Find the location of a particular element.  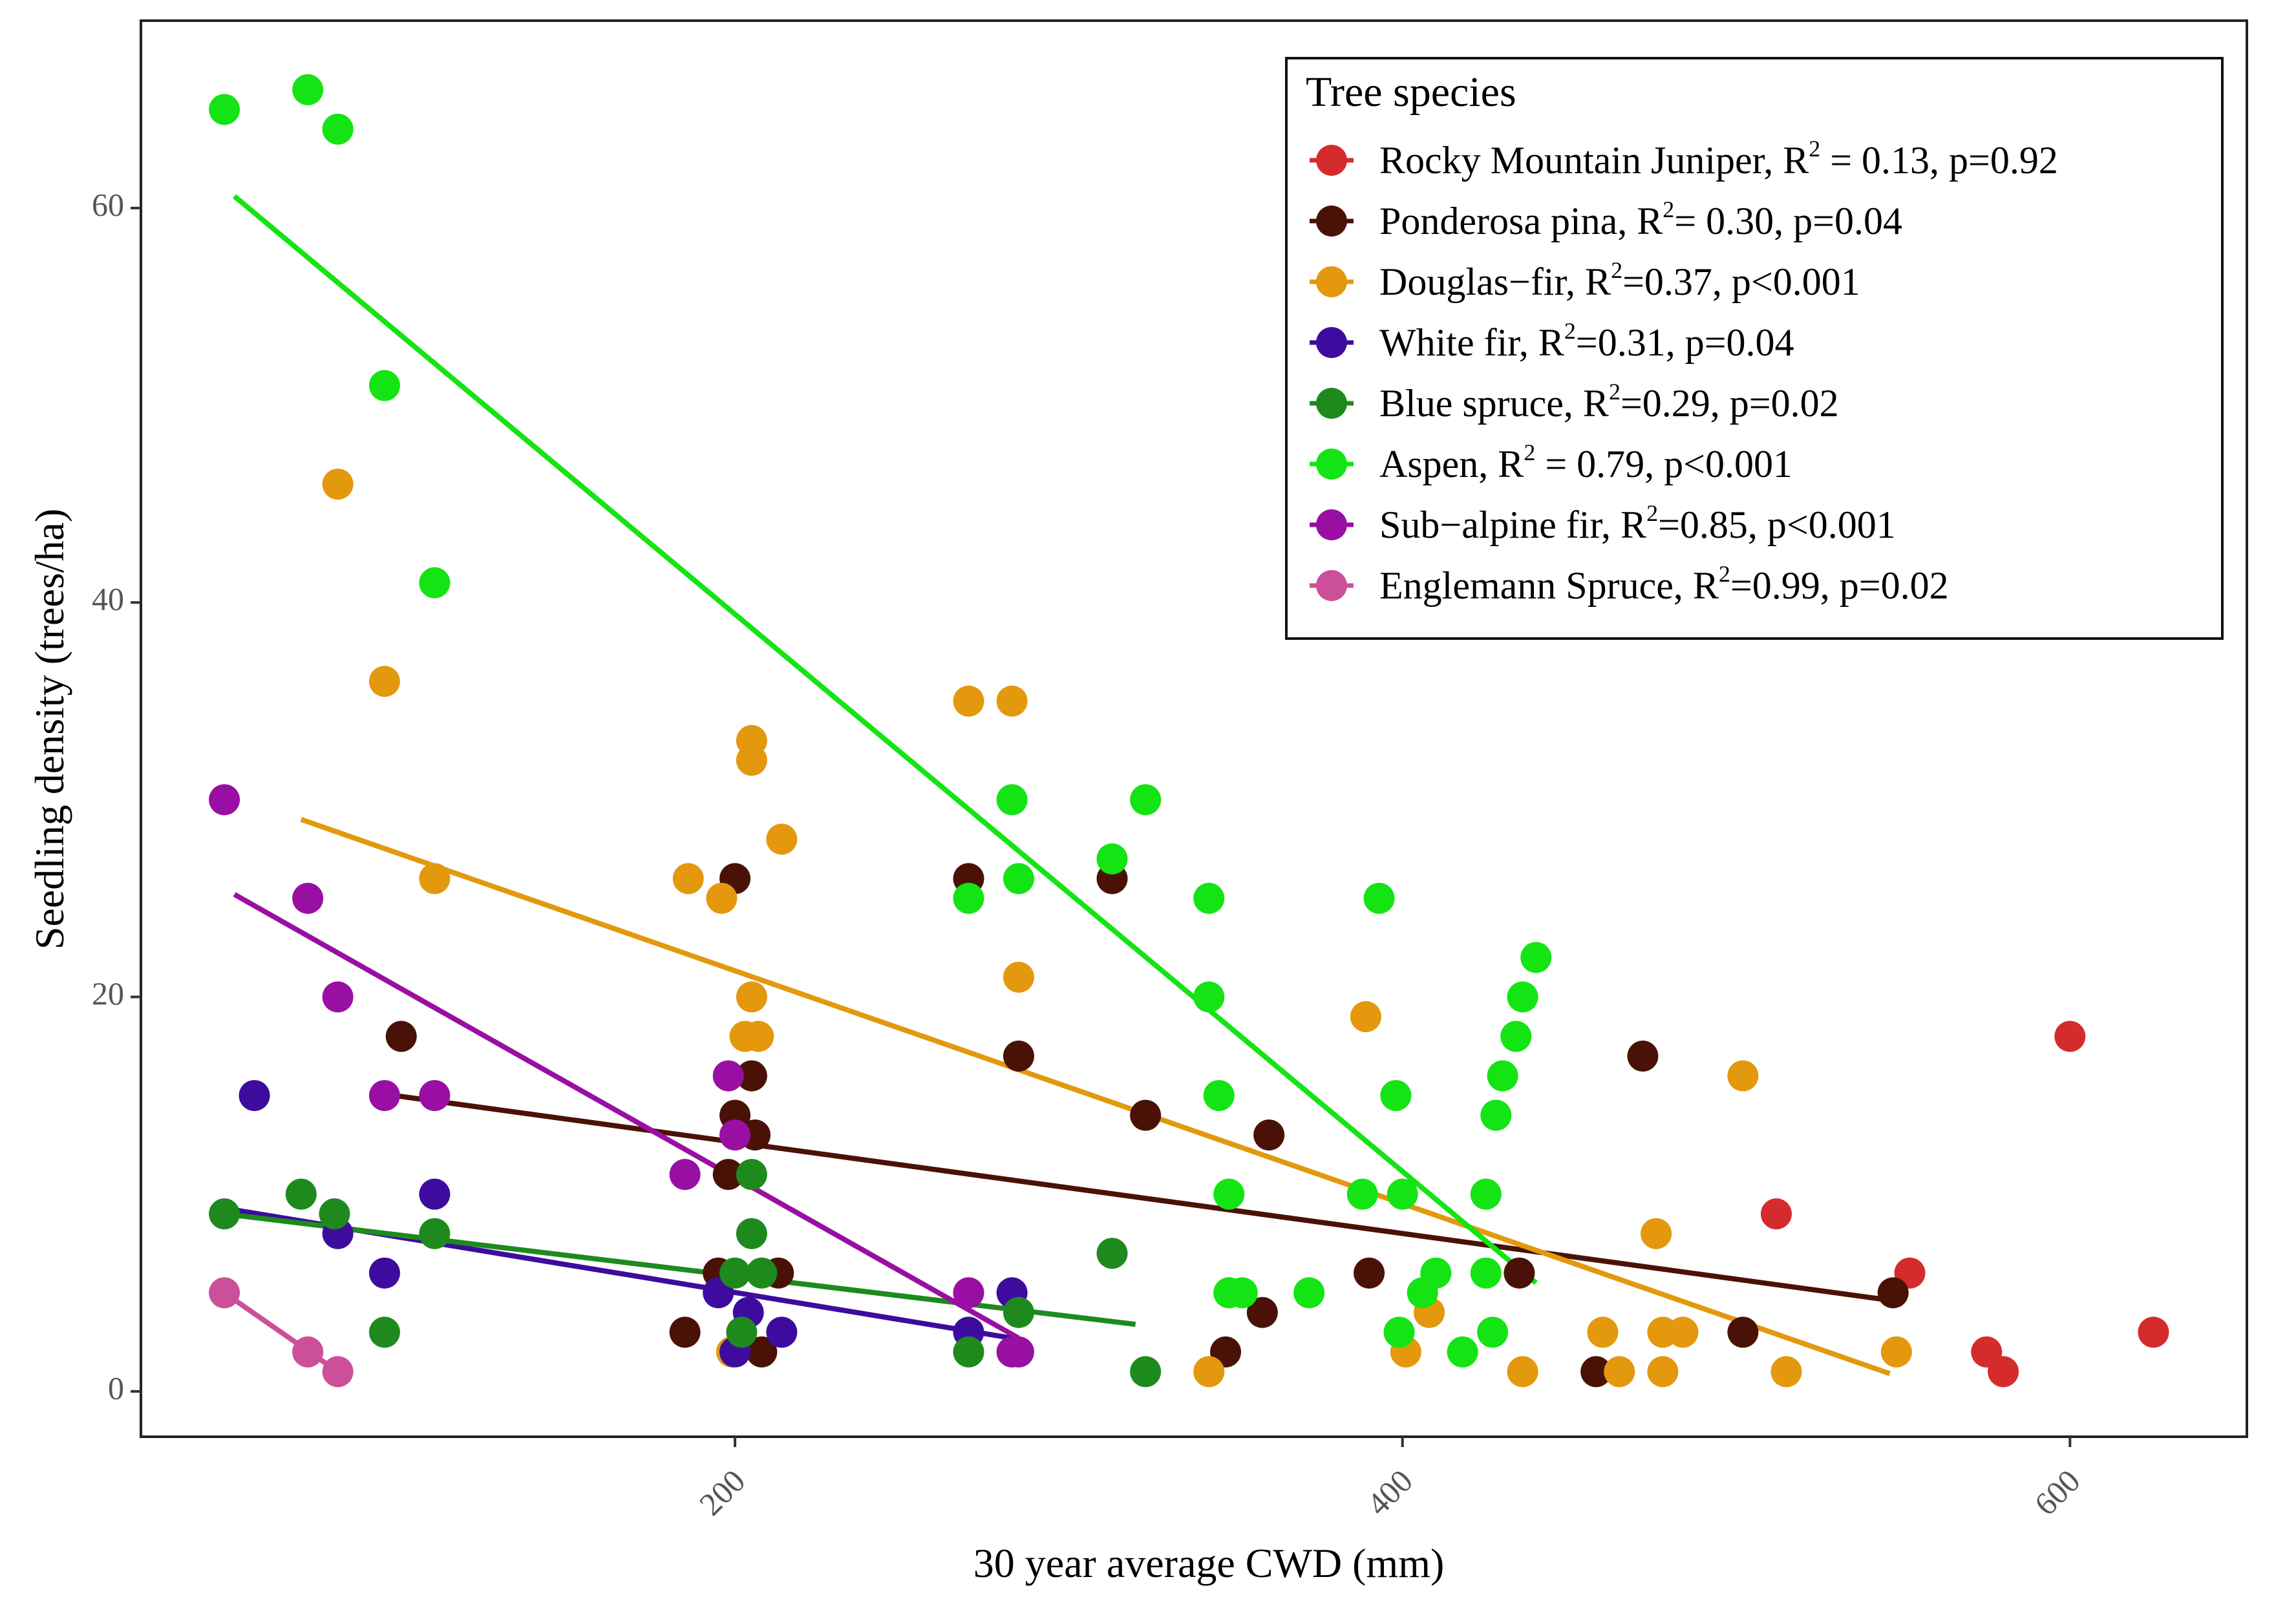

legend-label-englemann-spruce: Englemann Spruce, R2=0.99, p=0.02 is located at coordinates (1664, 584).